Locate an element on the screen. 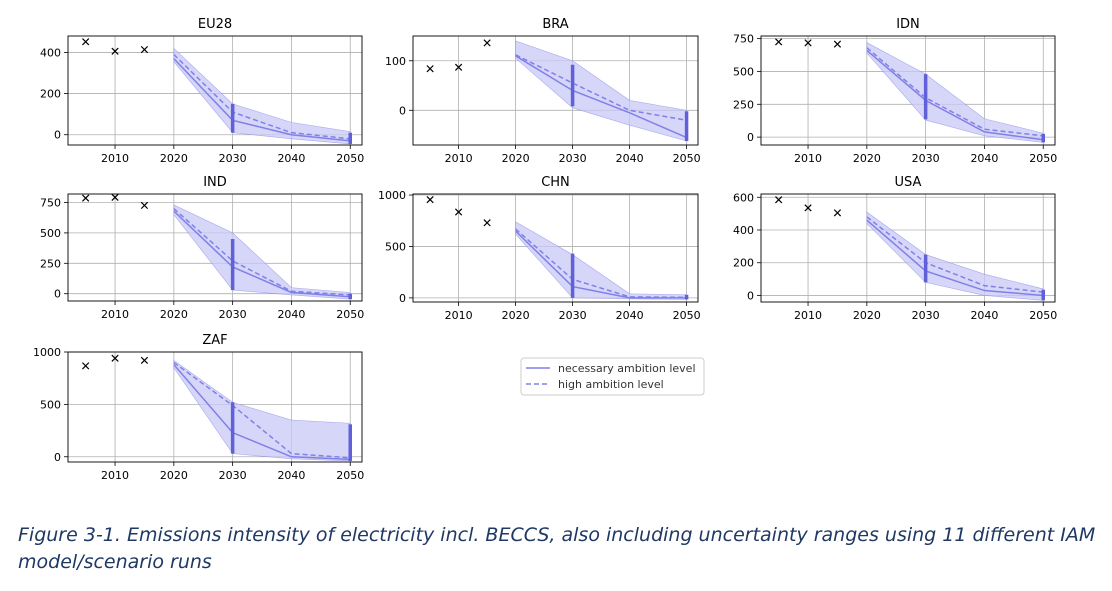 The height and width of the screenshot is (591, 1112). y-tick-label: 100 is located at coordinates (395, 61).